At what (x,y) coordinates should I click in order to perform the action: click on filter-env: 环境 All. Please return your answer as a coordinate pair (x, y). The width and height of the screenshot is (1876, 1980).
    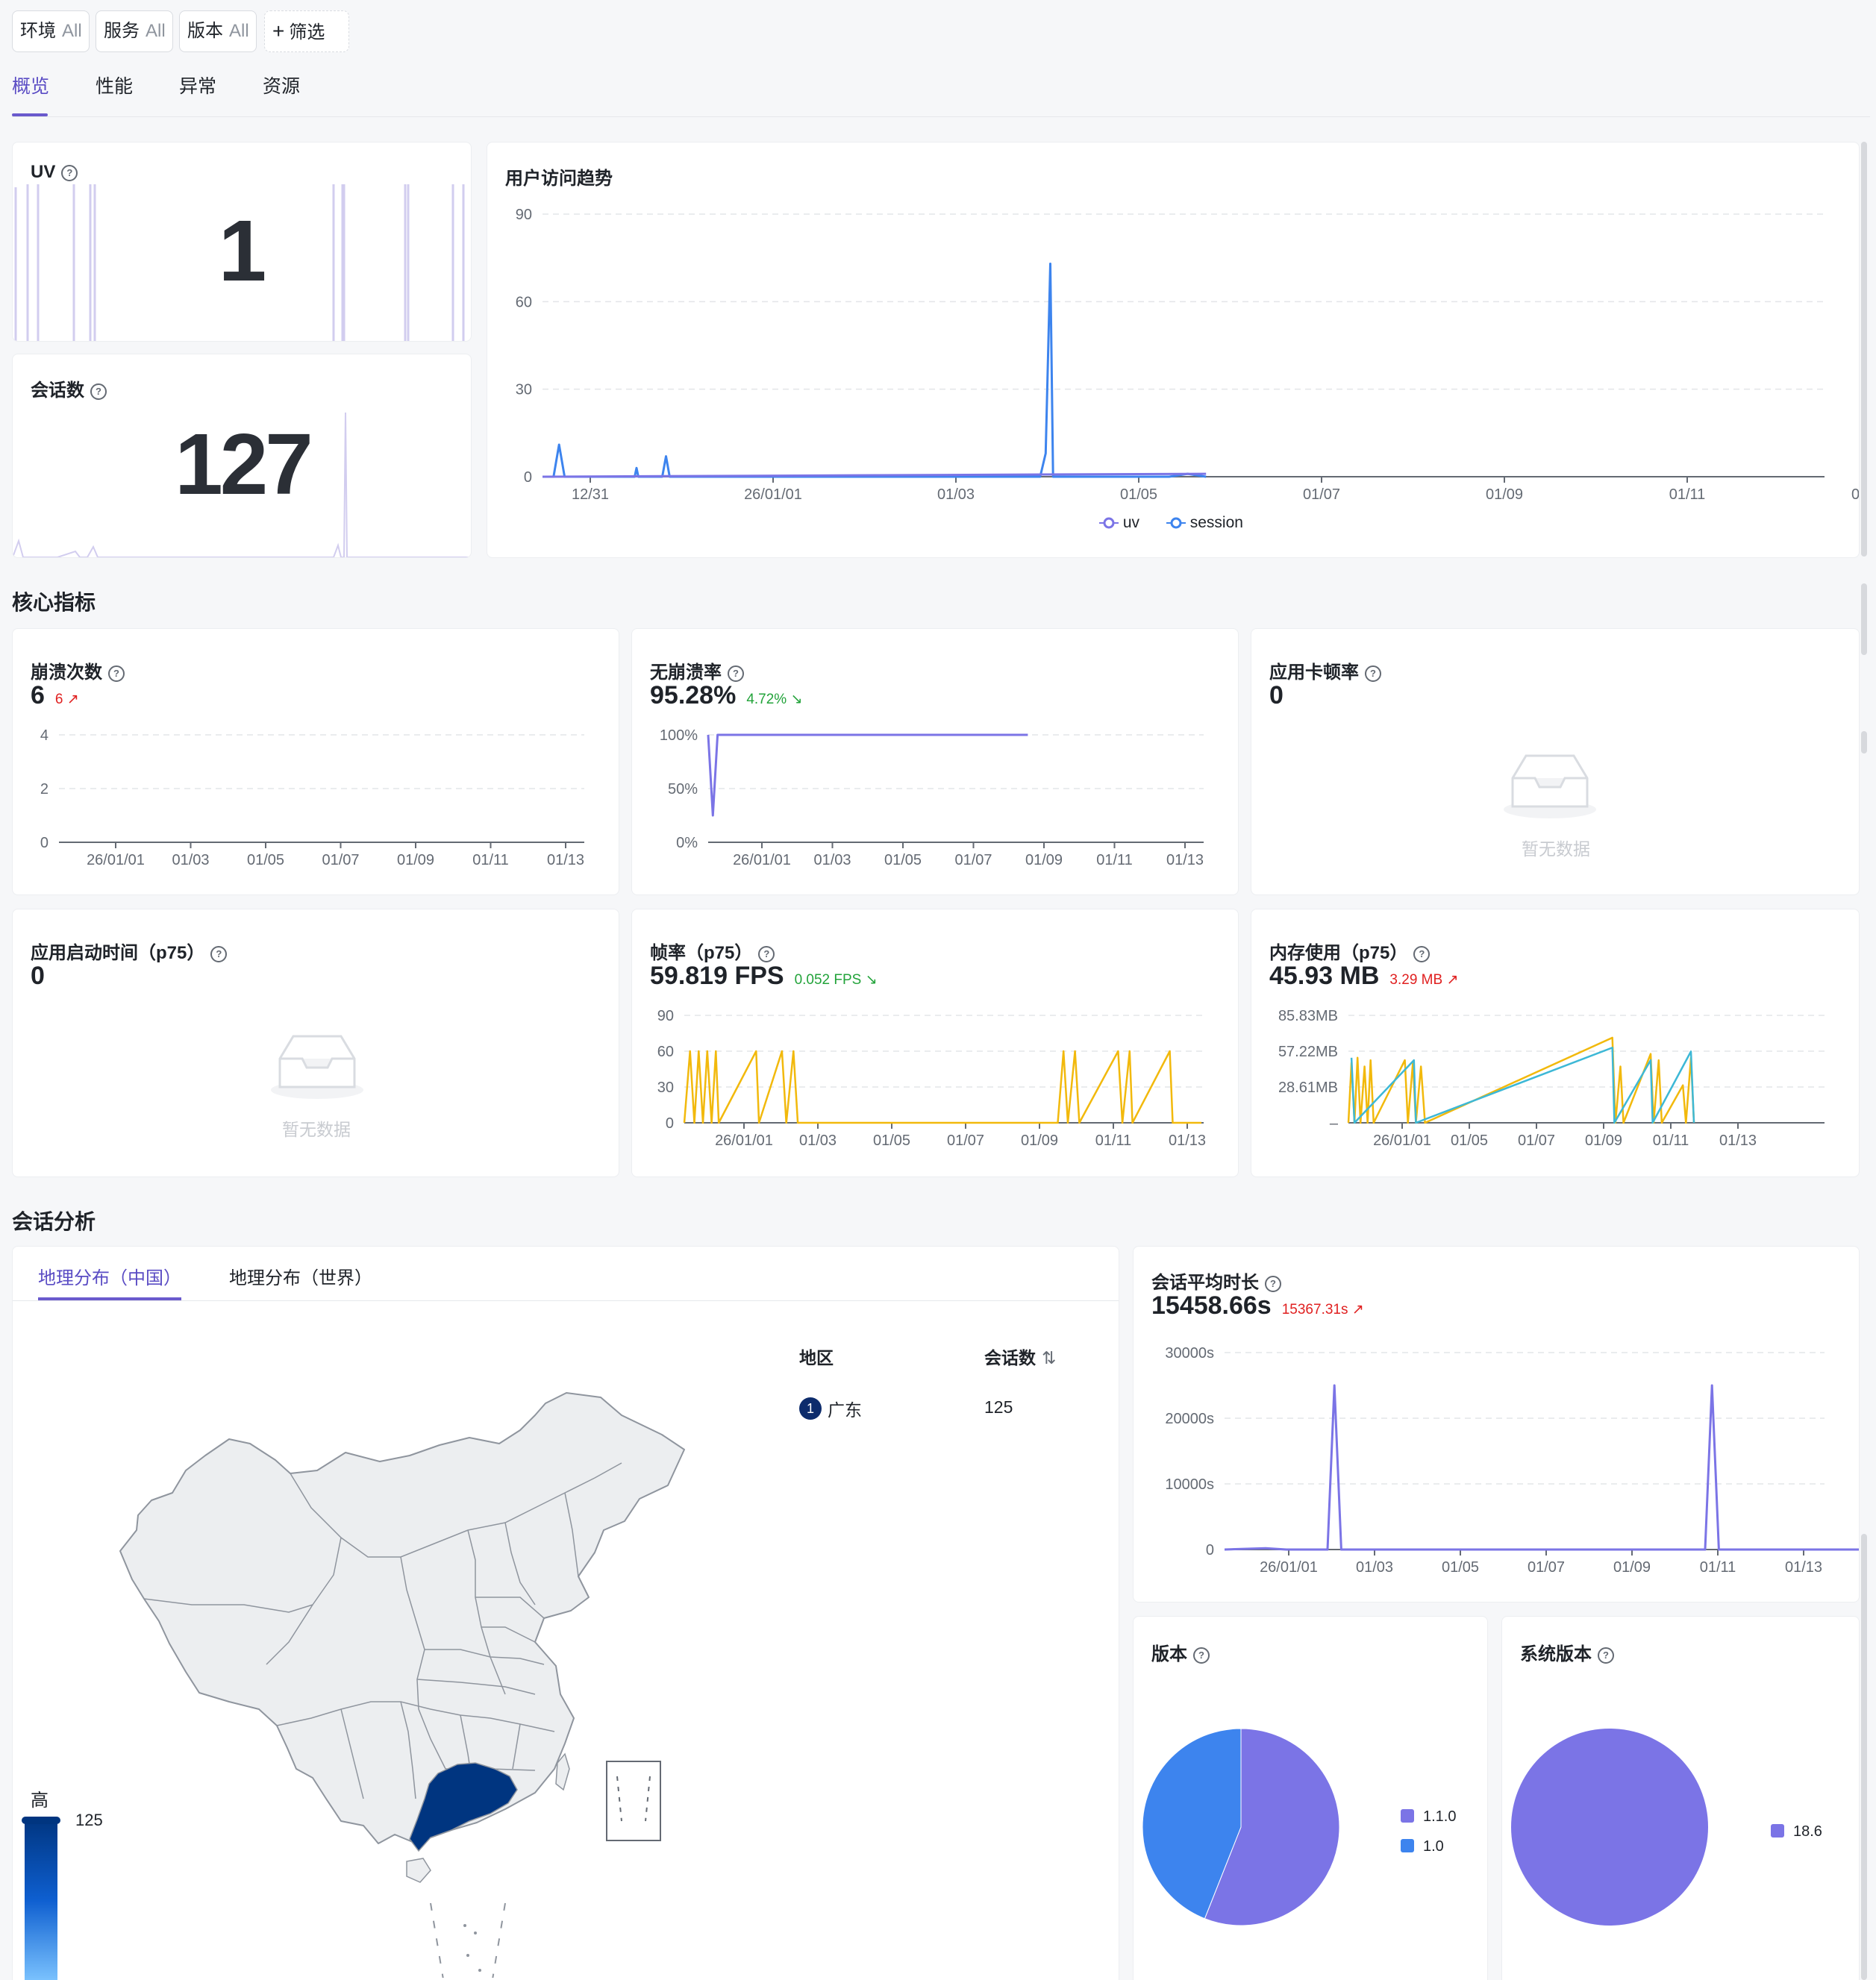
    Looking at the image, I should click on (51, 31).